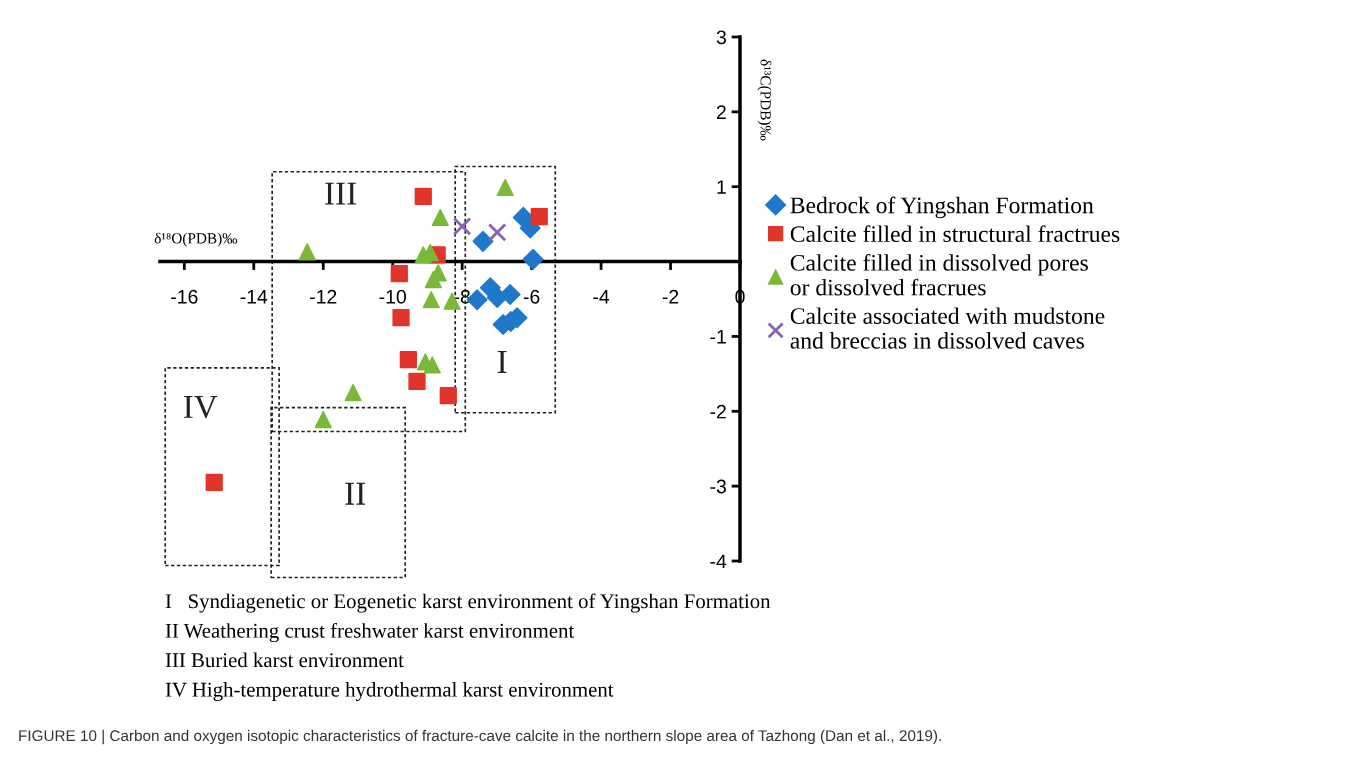 The height and width of the screenshot is (769, 1357). What do you see at coordinates (721, 37) in the screenshot?
I see `y-tick-label: 3` at bounding box center [721, 37].